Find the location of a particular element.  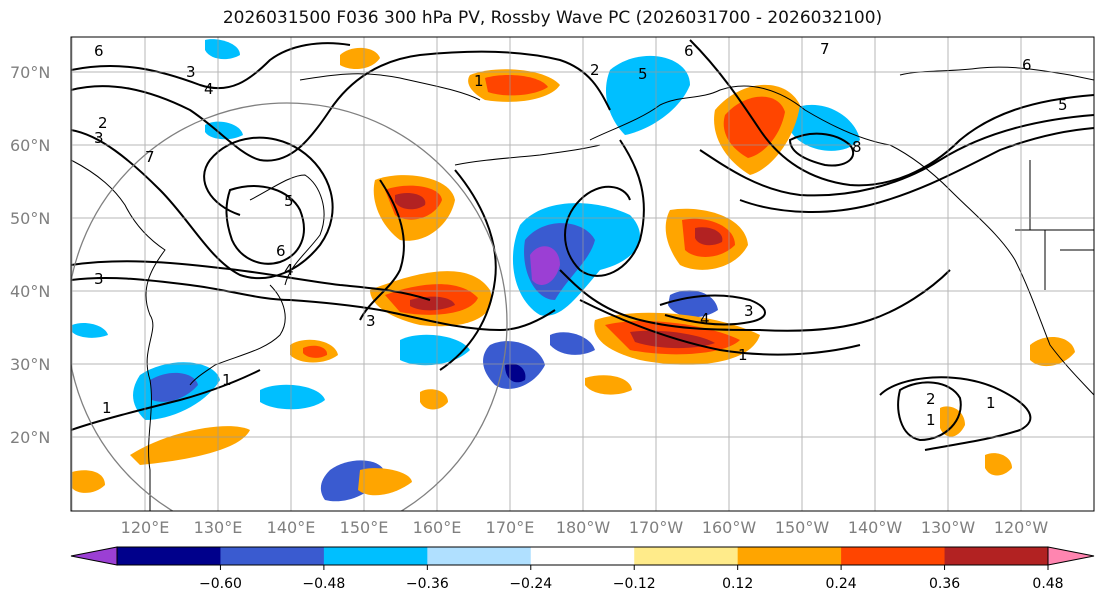

negative-anomaly-small3 is located at coordinates (572, 343).